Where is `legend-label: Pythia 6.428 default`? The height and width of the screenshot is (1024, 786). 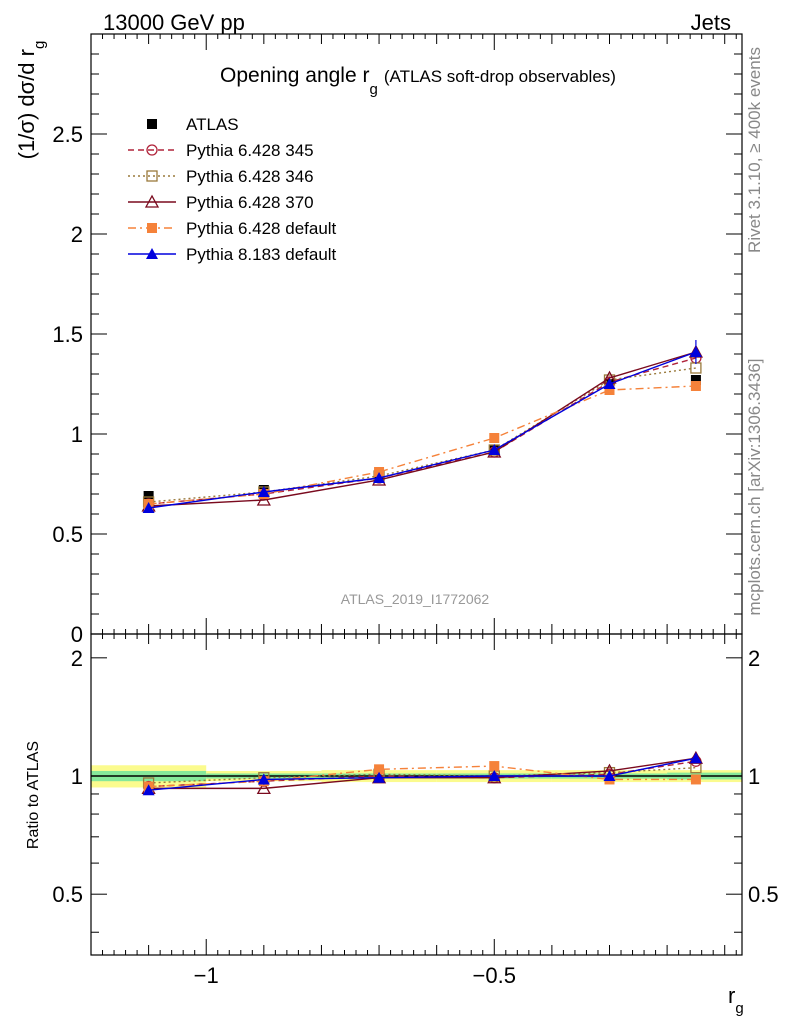
legend-label: Pythia 6.428 default is located at coordinates (261, 228).